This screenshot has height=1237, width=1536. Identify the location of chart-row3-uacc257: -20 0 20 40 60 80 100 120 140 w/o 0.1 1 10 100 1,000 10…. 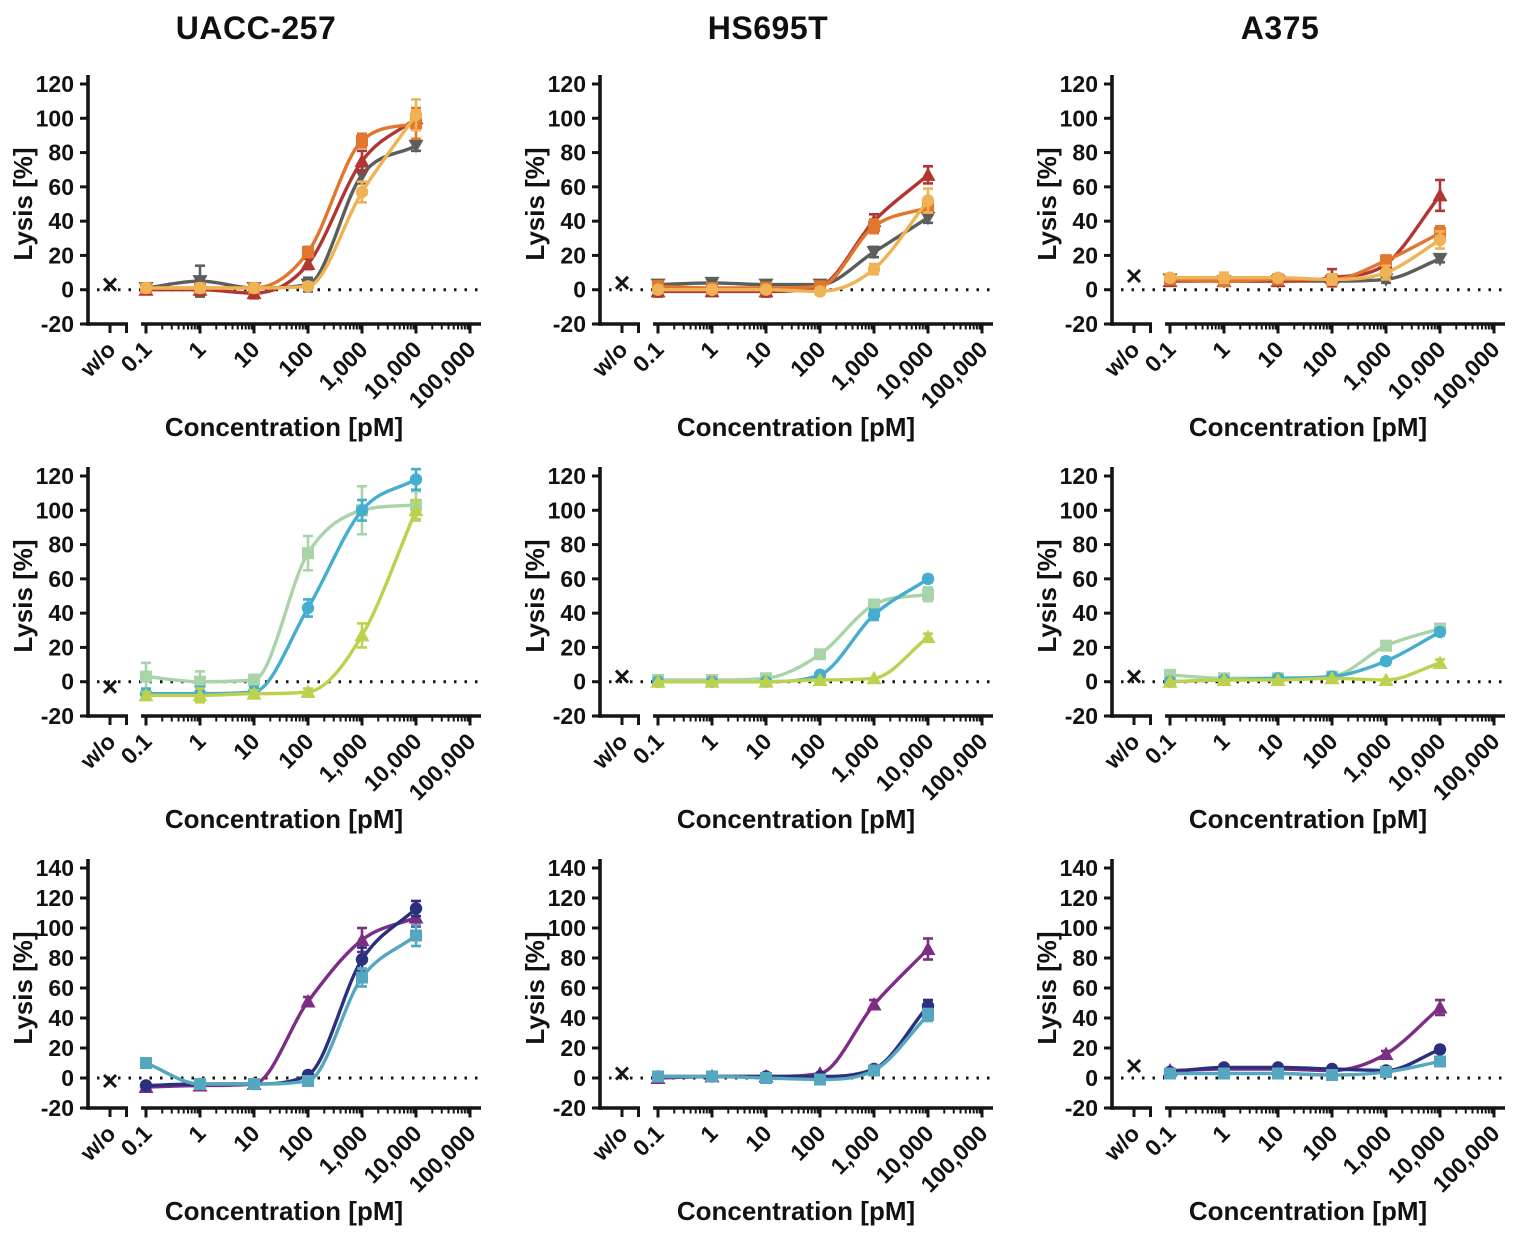
(256, 1036).